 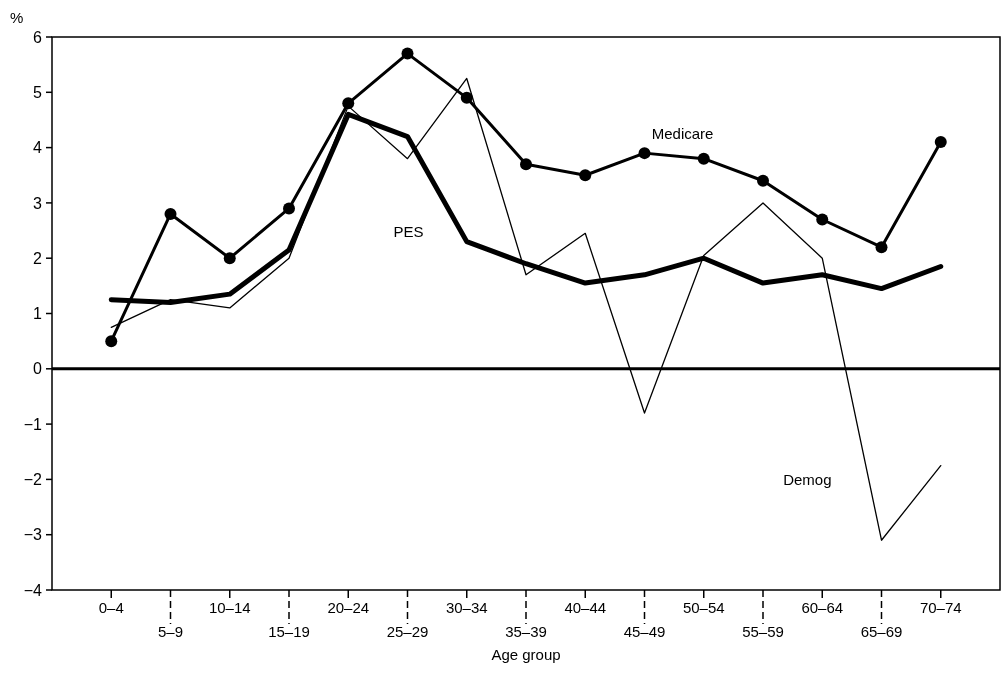 I want to click on x-tick-label: 55–59, so click(x=763, y=632).